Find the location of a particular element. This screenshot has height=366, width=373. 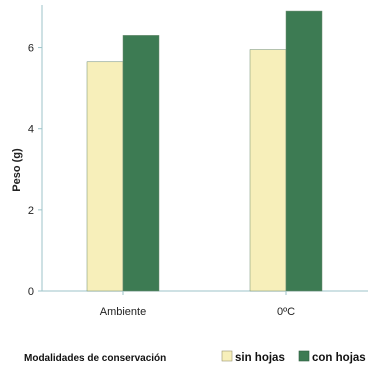

y-tick-label: 0 is located at coordinates (31, 292).